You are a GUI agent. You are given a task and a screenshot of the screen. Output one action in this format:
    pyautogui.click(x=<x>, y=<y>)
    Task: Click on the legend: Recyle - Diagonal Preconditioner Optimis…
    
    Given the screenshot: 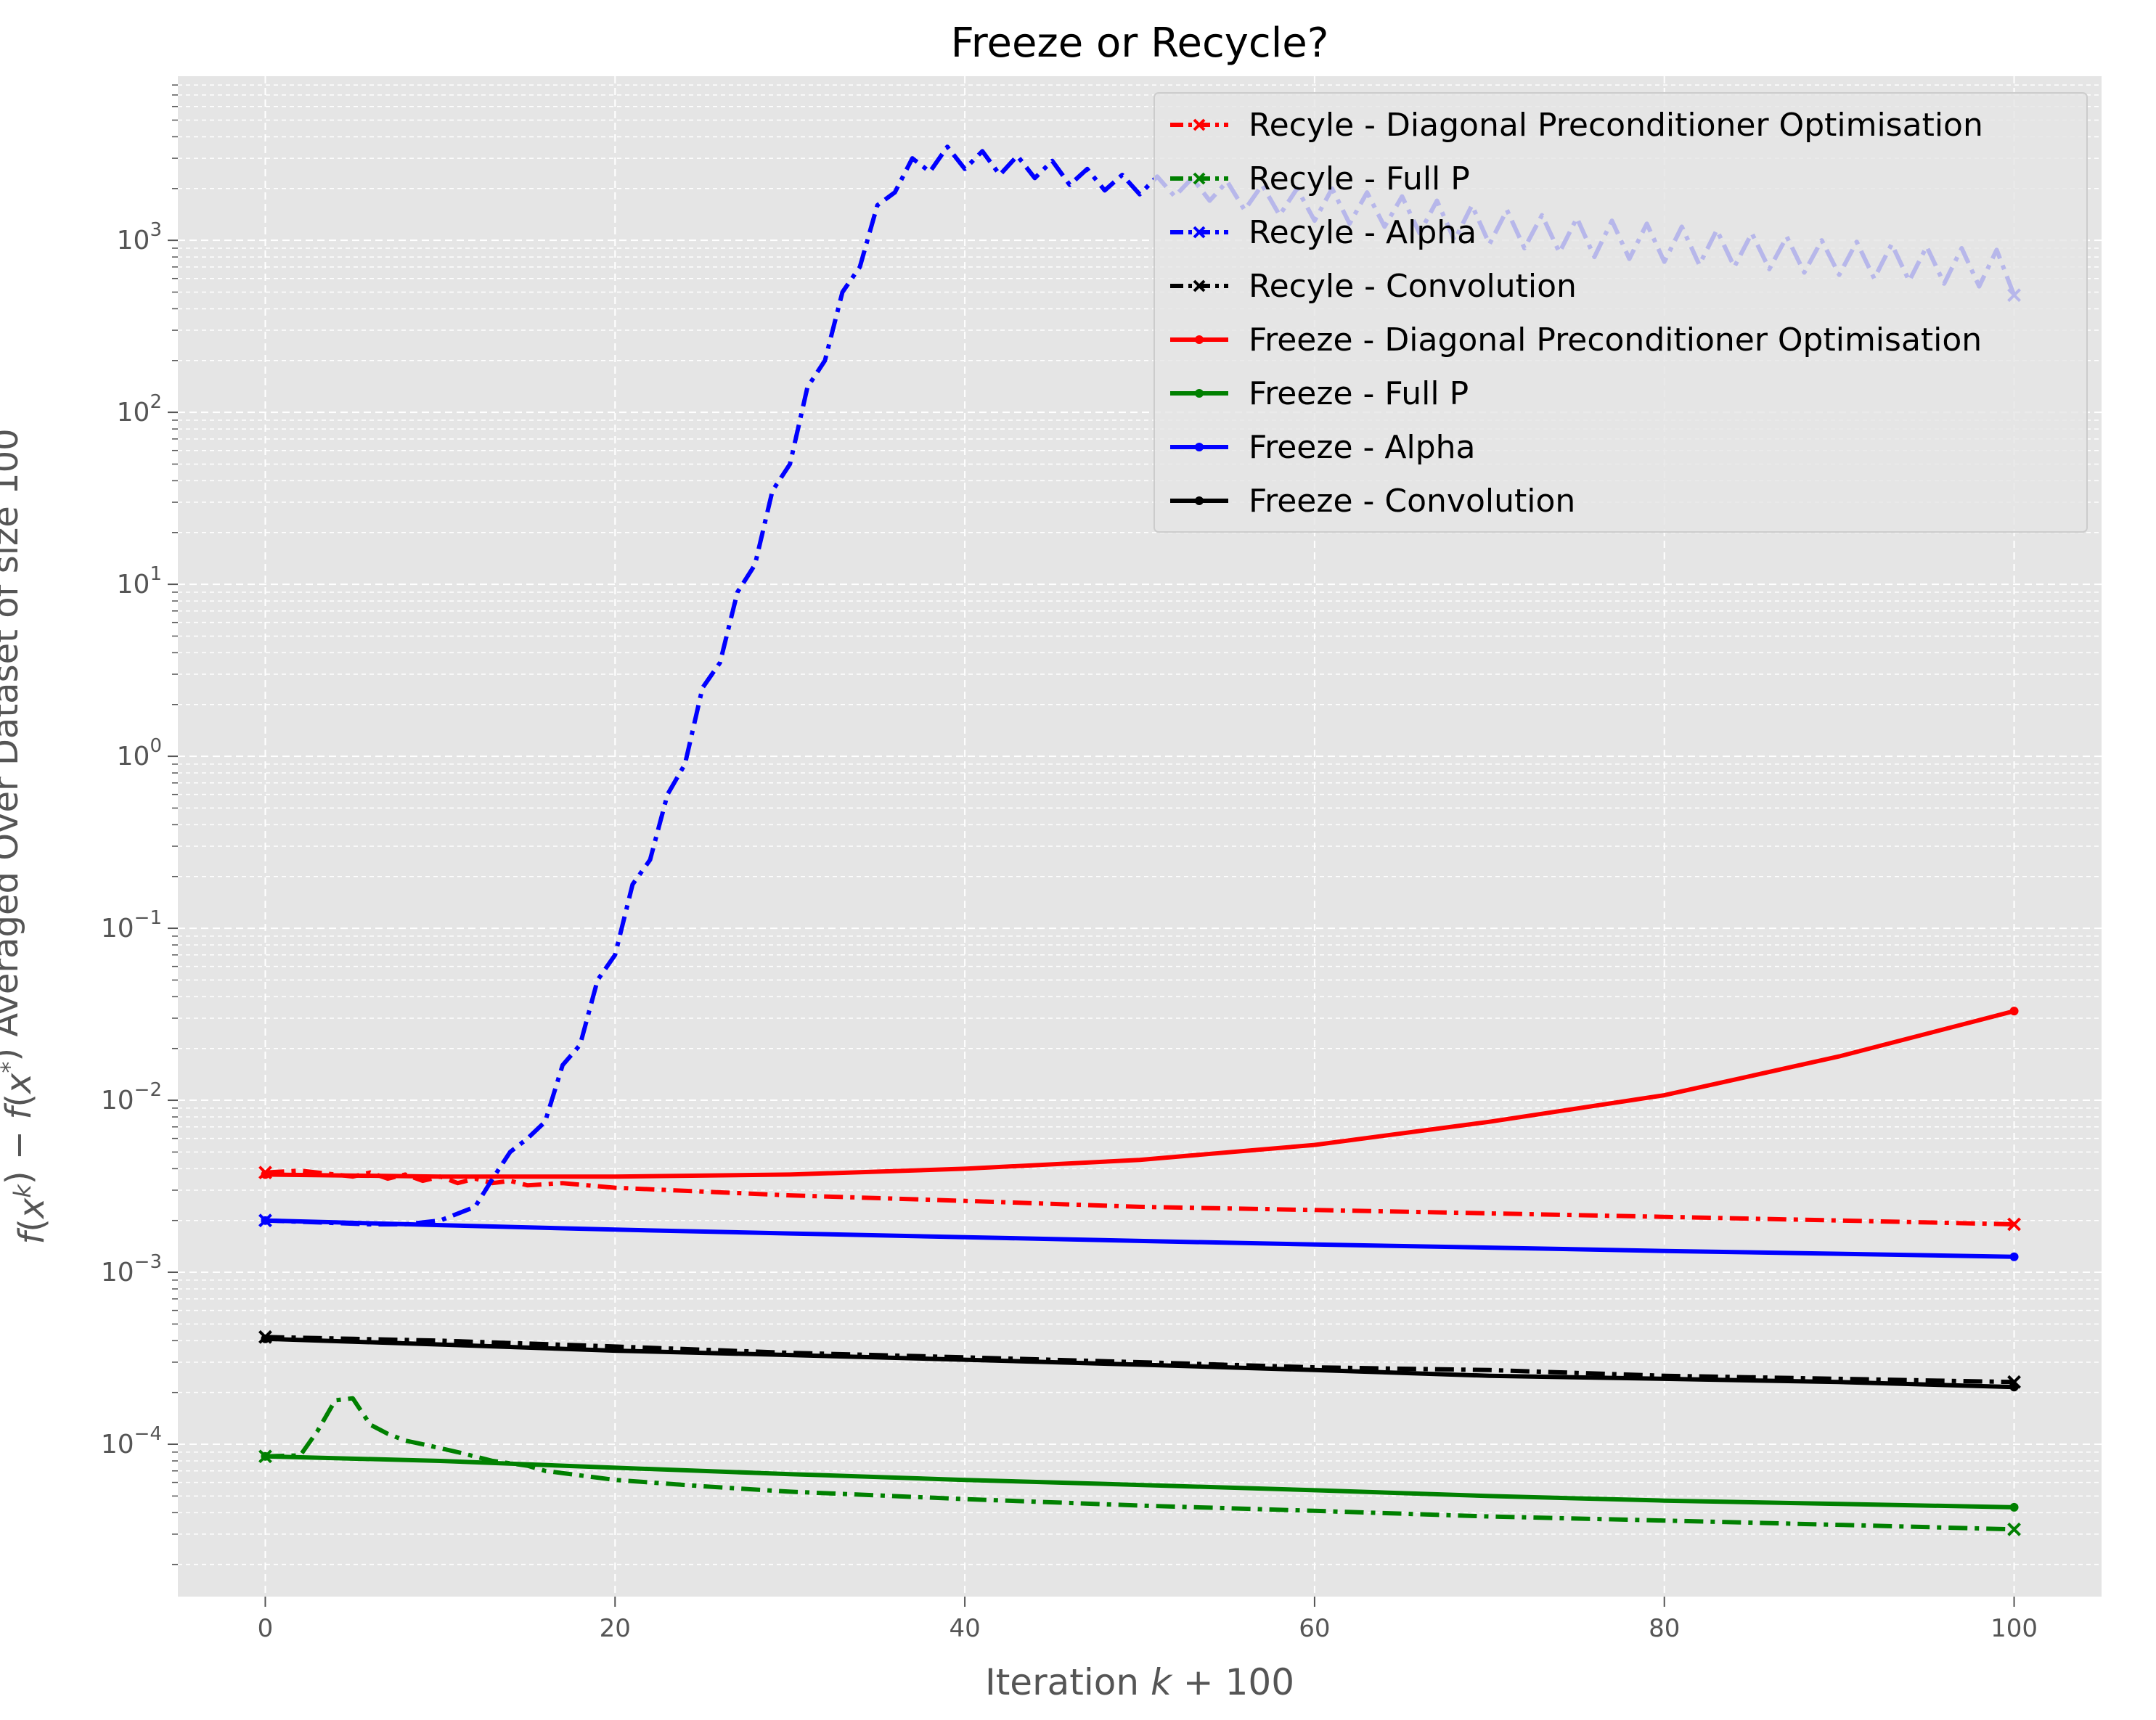 What is the action you would take?
    pyautogui.click(x=1621, y=312)
    